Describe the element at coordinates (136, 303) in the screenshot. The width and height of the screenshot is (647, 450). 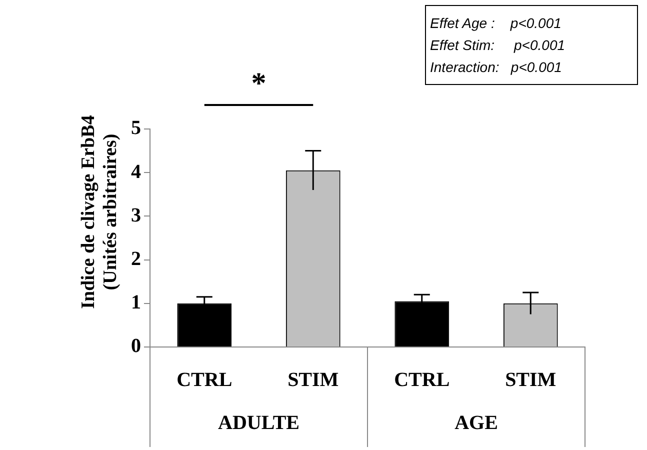
I see `y-tick-label: 1` at that location.